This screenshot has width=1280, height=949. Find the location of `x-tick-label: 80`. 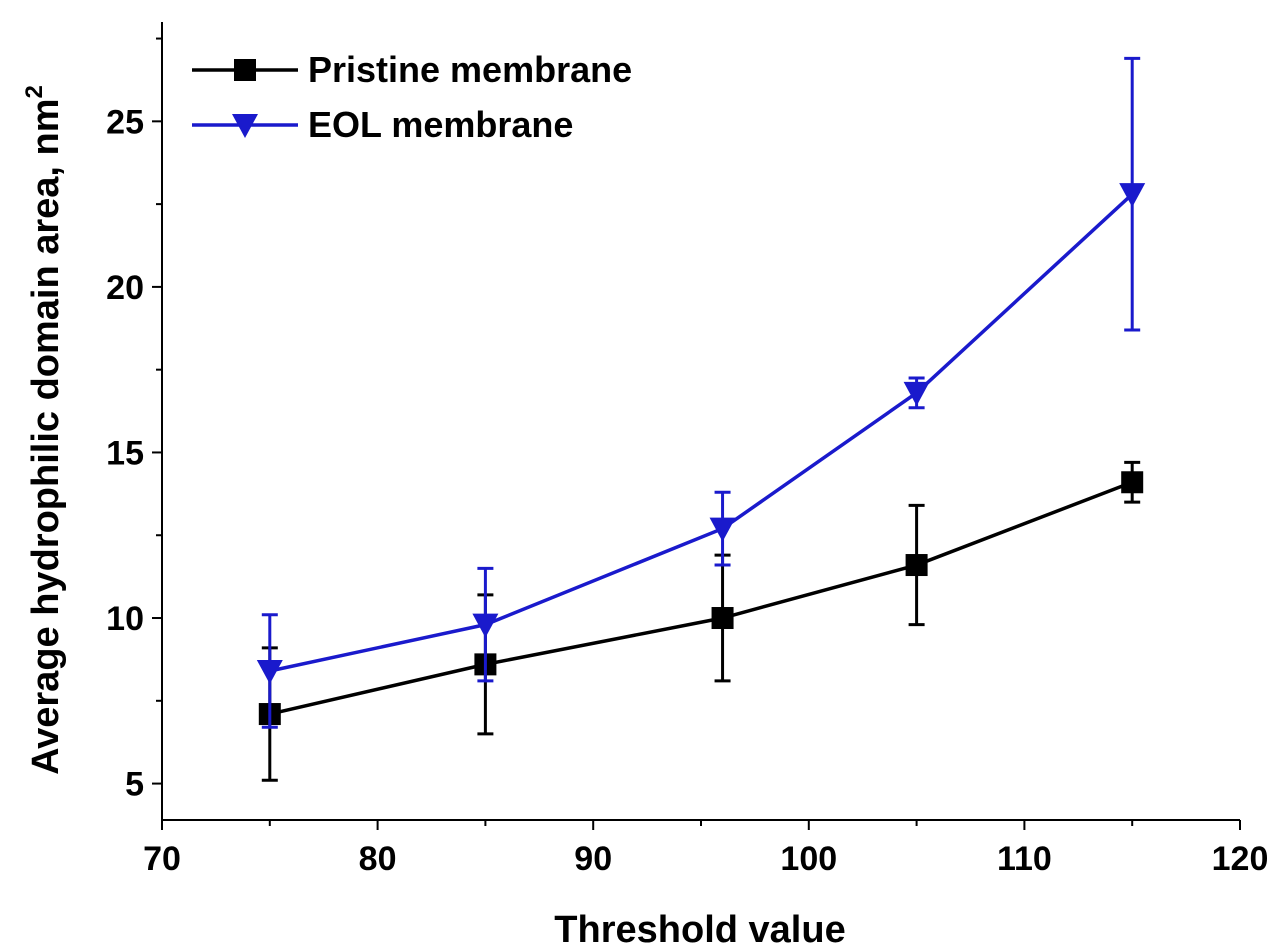

x-tick-label: 80 is located at coordinates (378, 859).